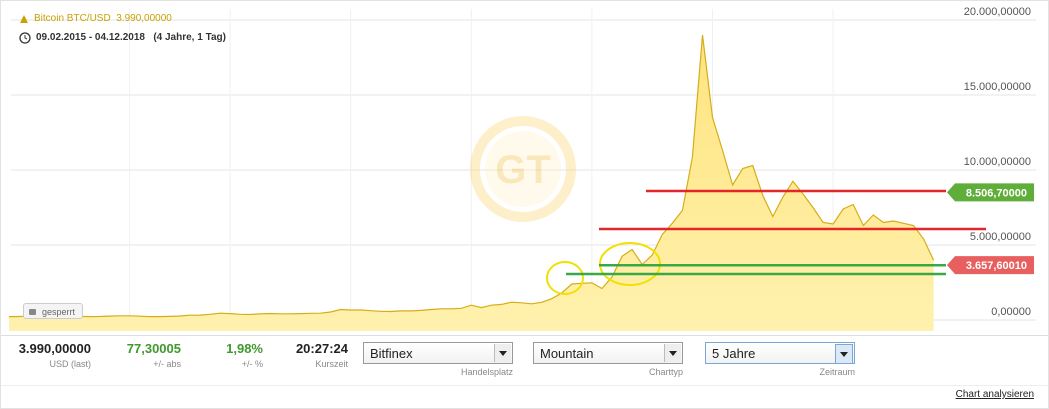 This screenshot has height=409, width=1049. I want to click on select-group: Mountain Charttyp, so click(608, 359).